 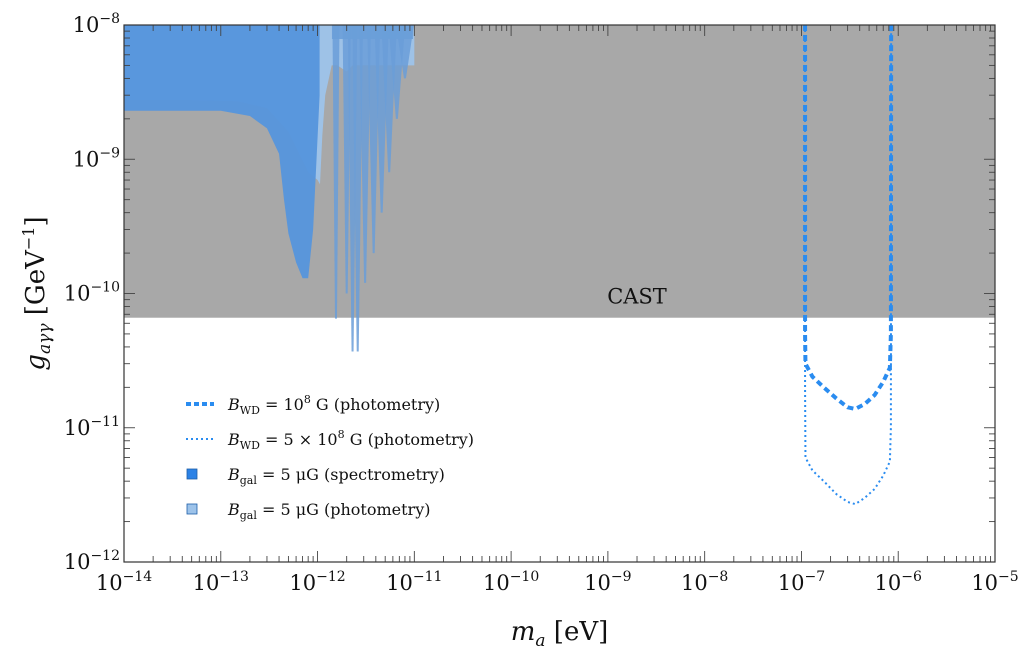 What do you see at coordinates (848, 218) in the screenshot?
I see `series-line-wd-1e8` at bounding box center [848, 218].